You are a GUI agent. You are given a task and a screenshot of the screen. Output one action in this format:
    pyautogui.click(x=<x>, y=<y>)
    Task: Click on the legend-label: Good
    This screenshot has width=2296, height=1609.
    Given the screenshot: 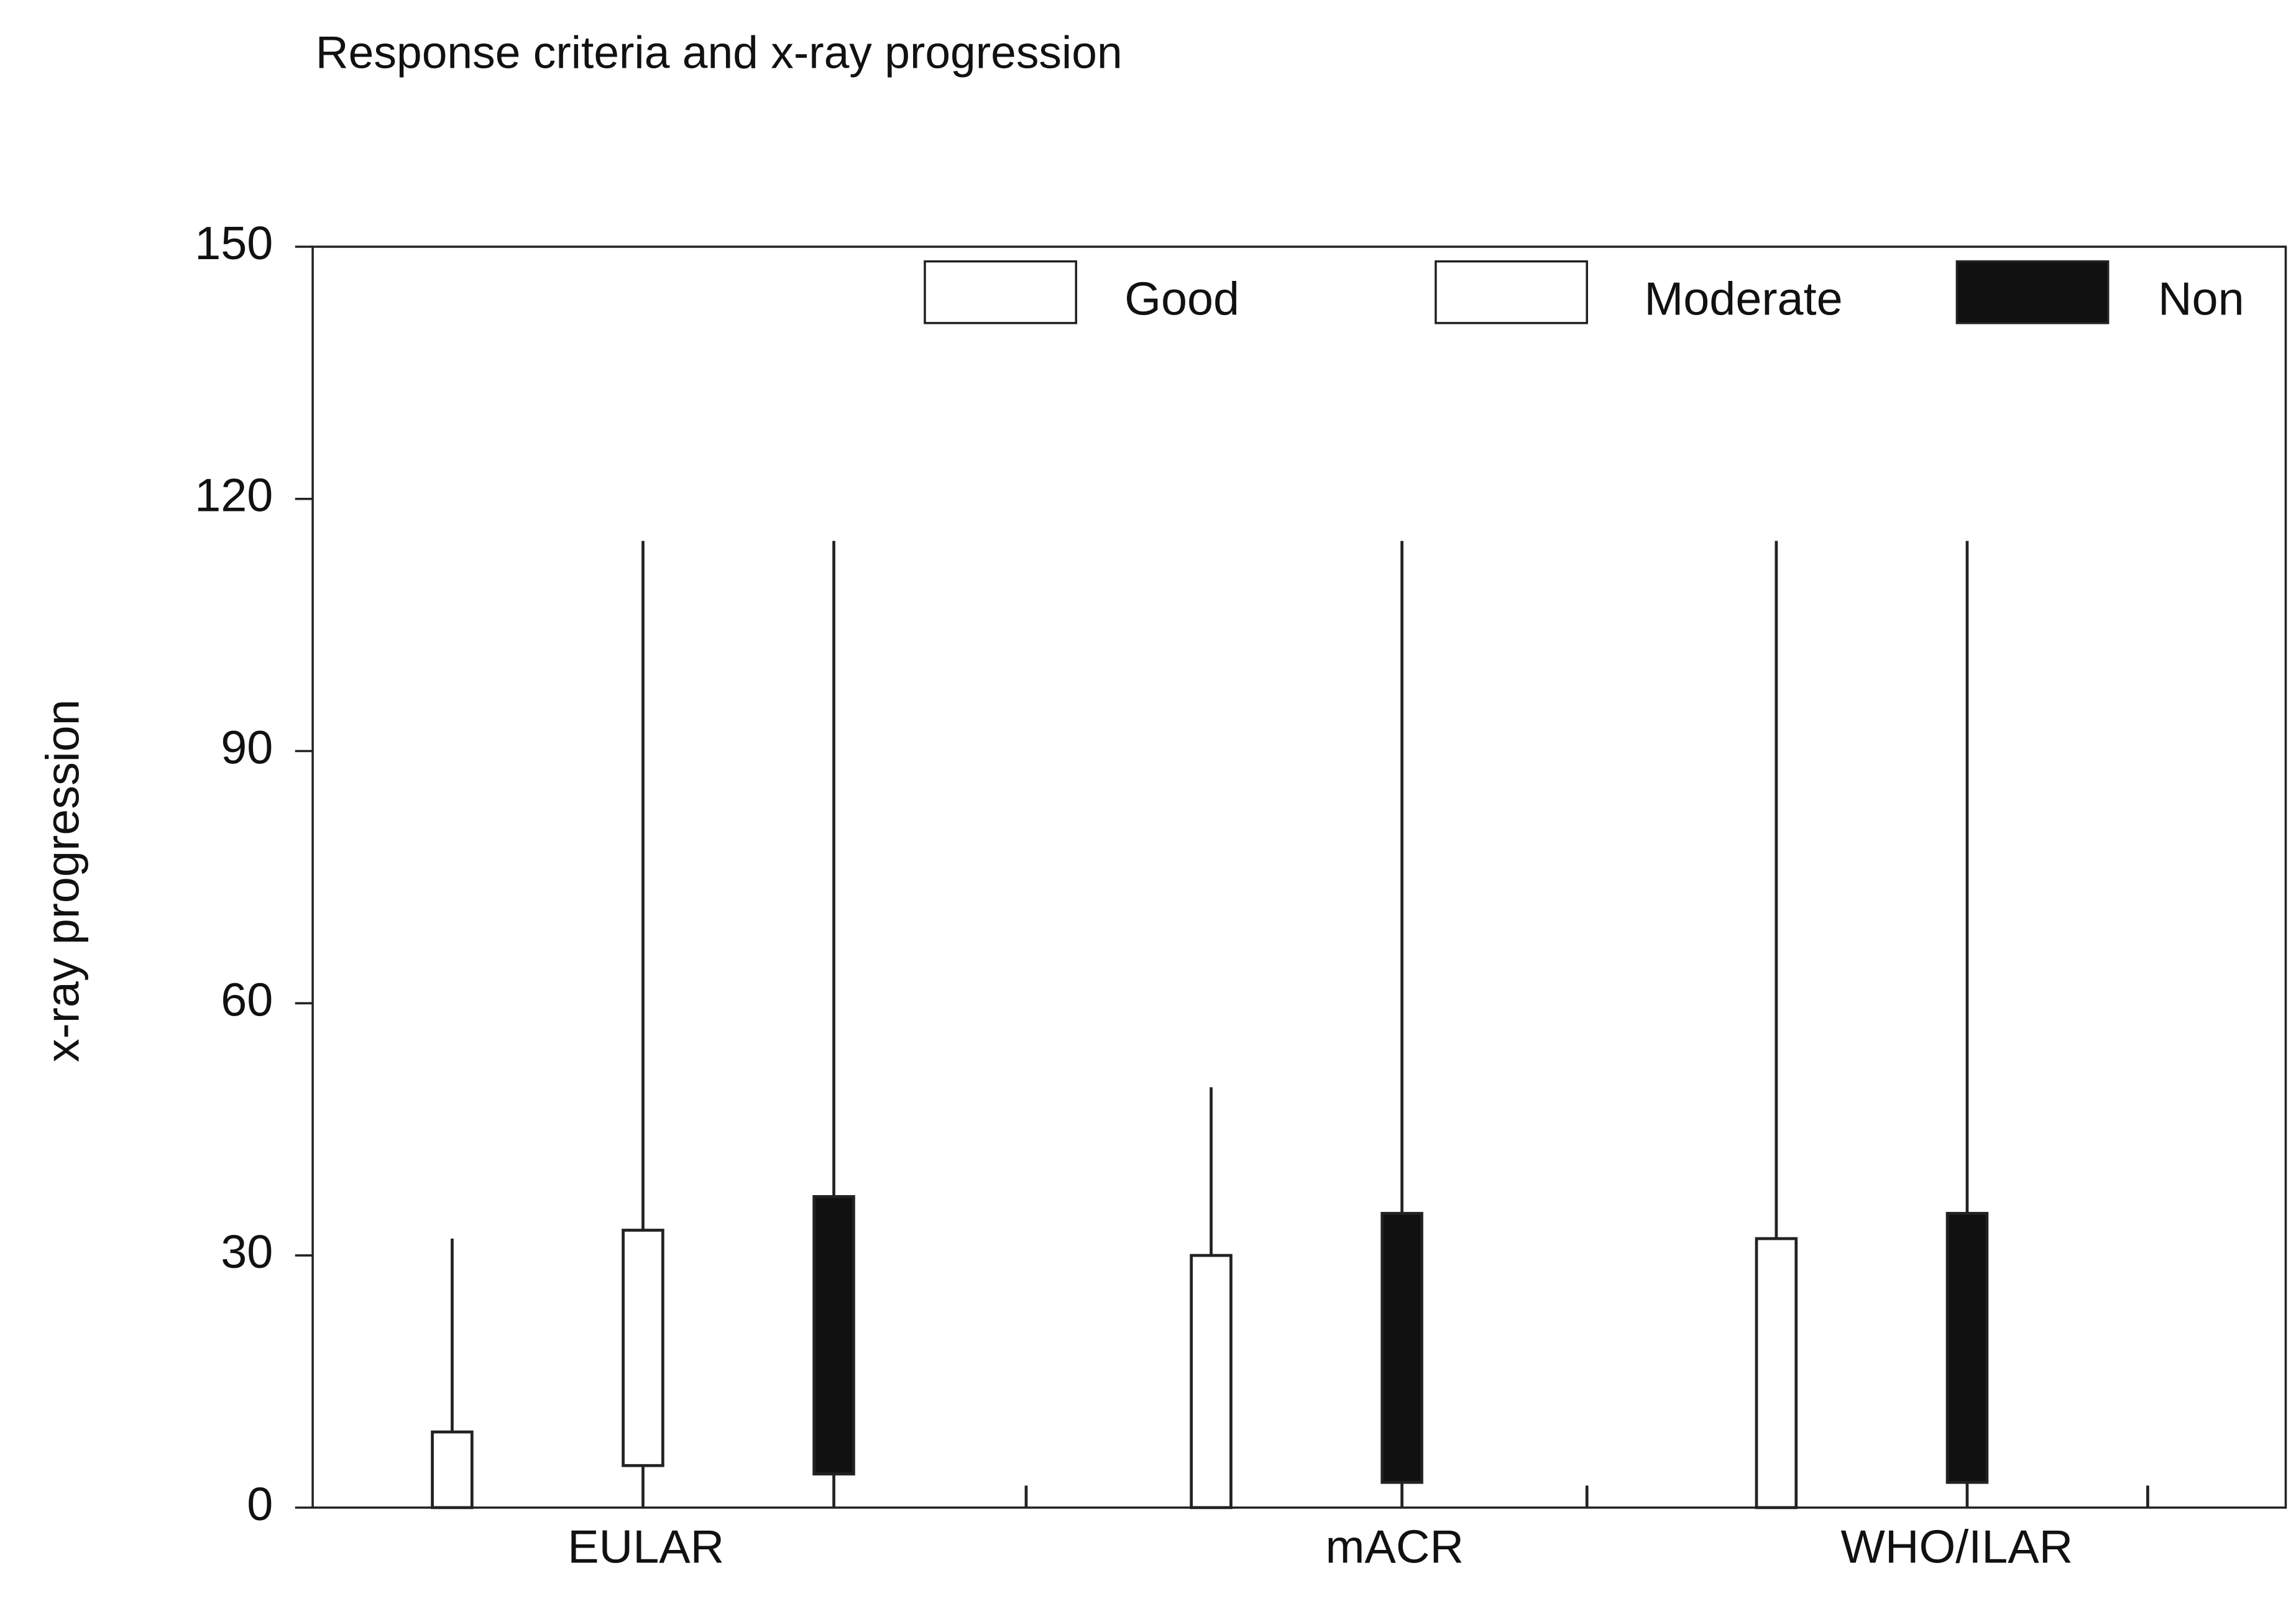 What is the action you would take?
    pyautogui.click(x=1181, y=299)
    